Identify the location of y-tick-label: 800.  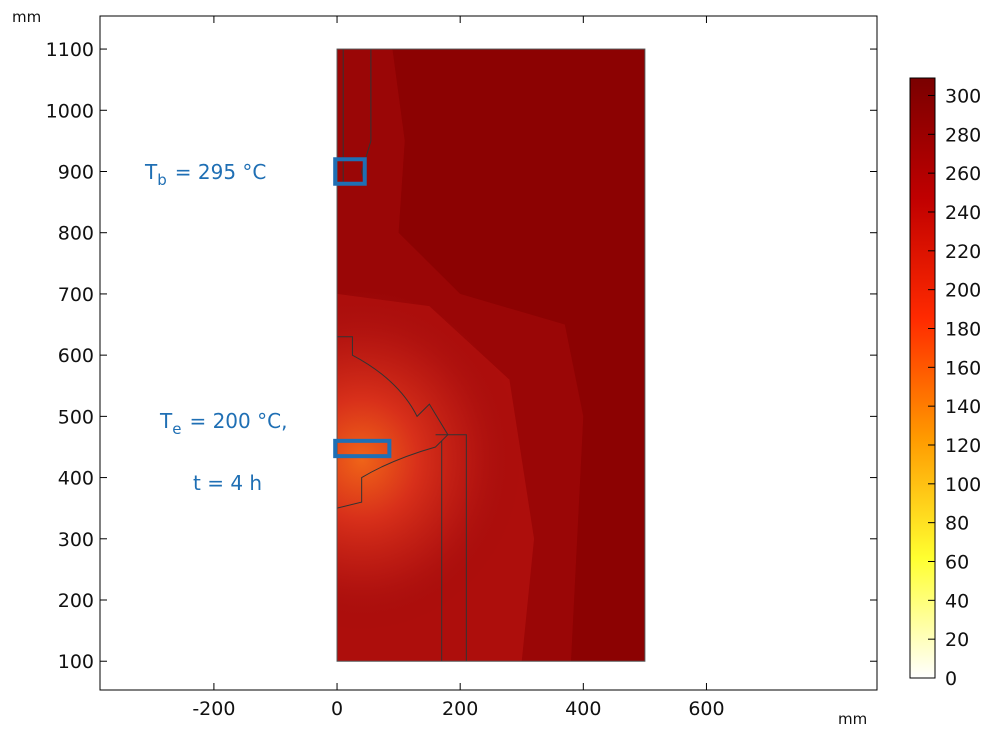
(76, 234).